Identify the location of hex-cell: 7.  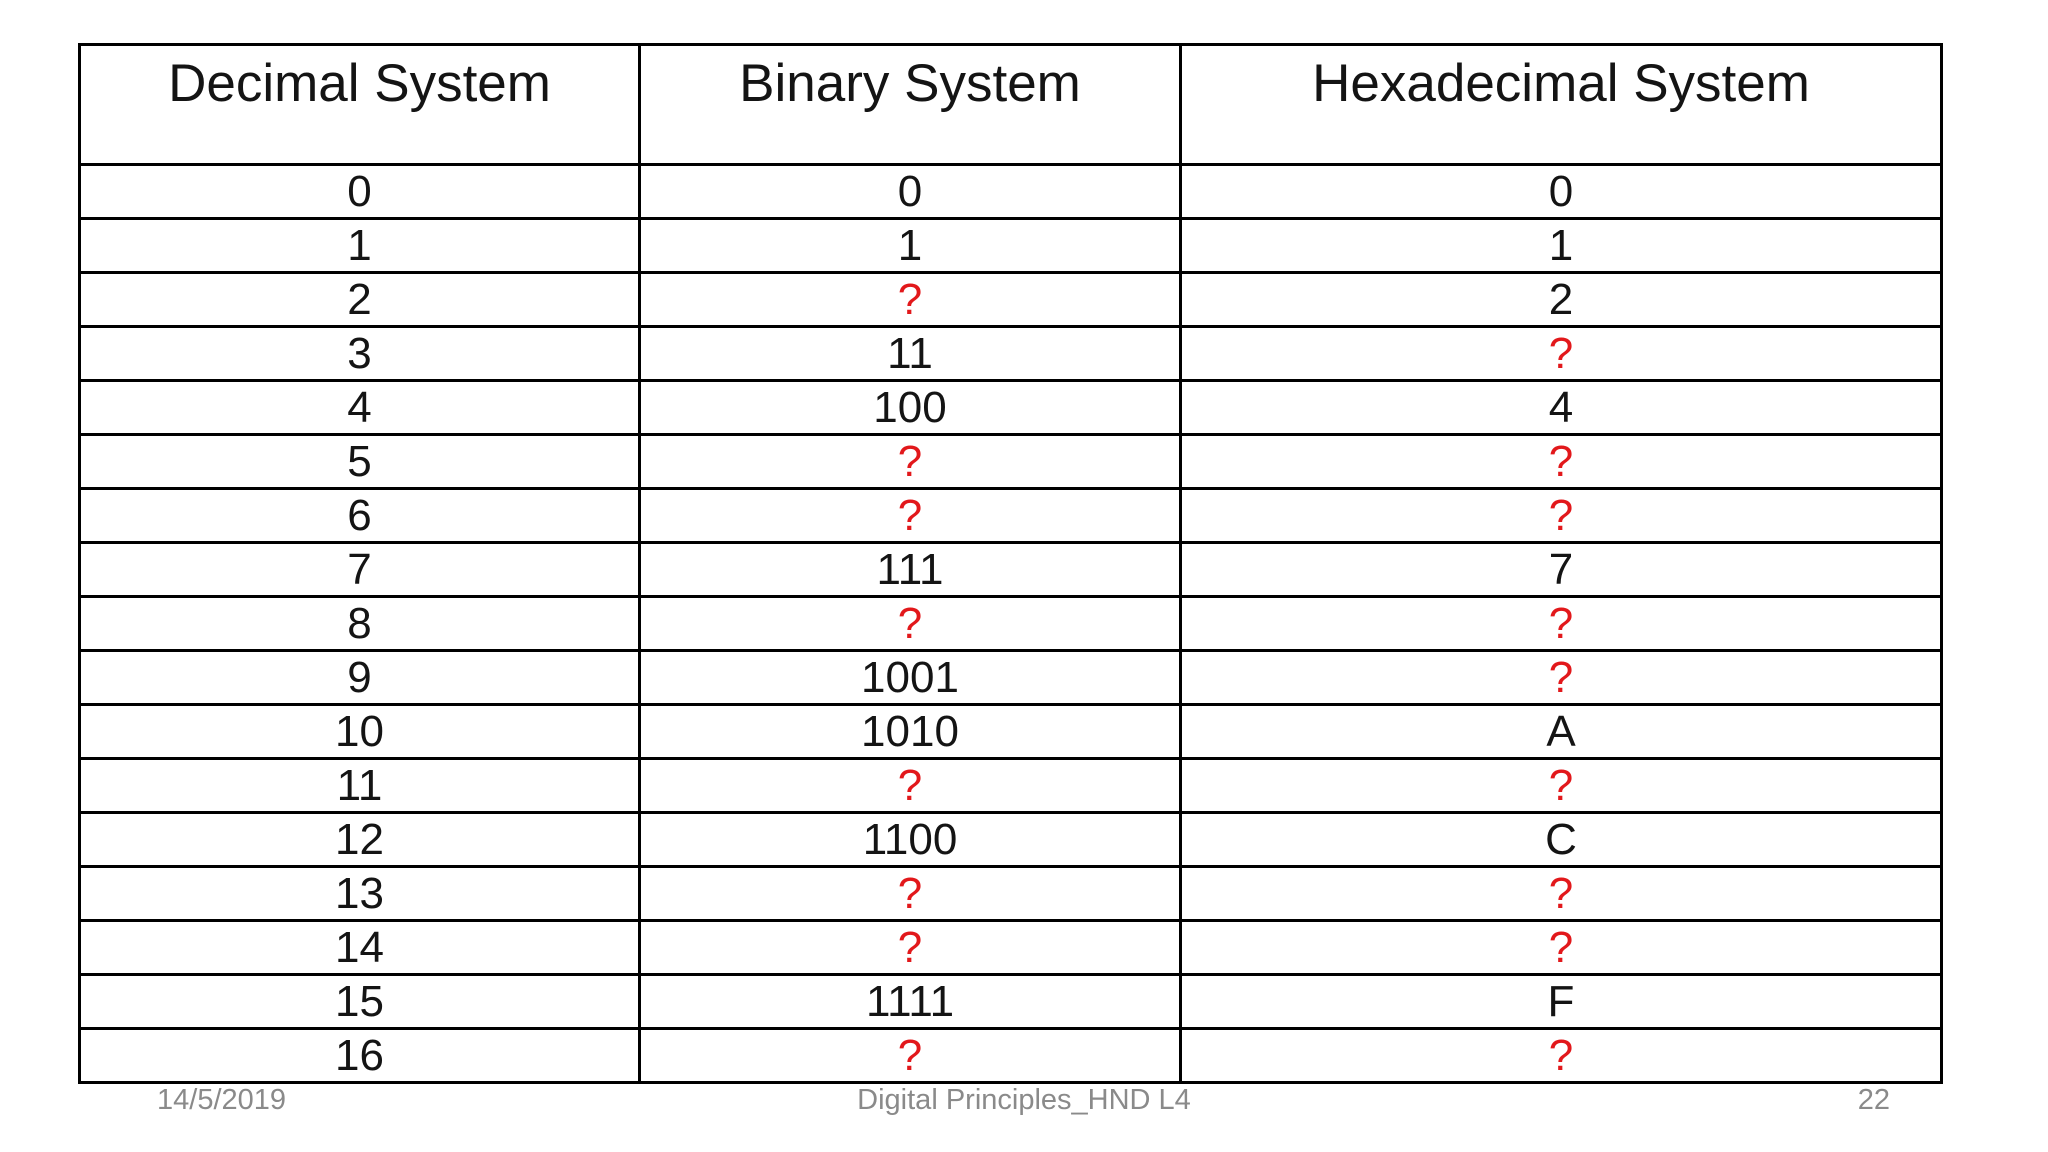
(1561, 569).